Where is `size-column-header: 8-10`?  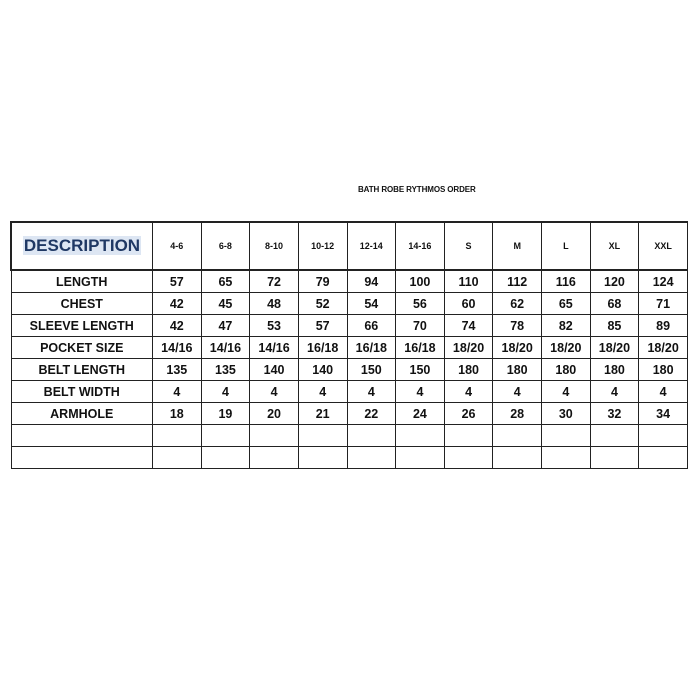 size-column-header: 8-10 is located at coordinates (274, 246).